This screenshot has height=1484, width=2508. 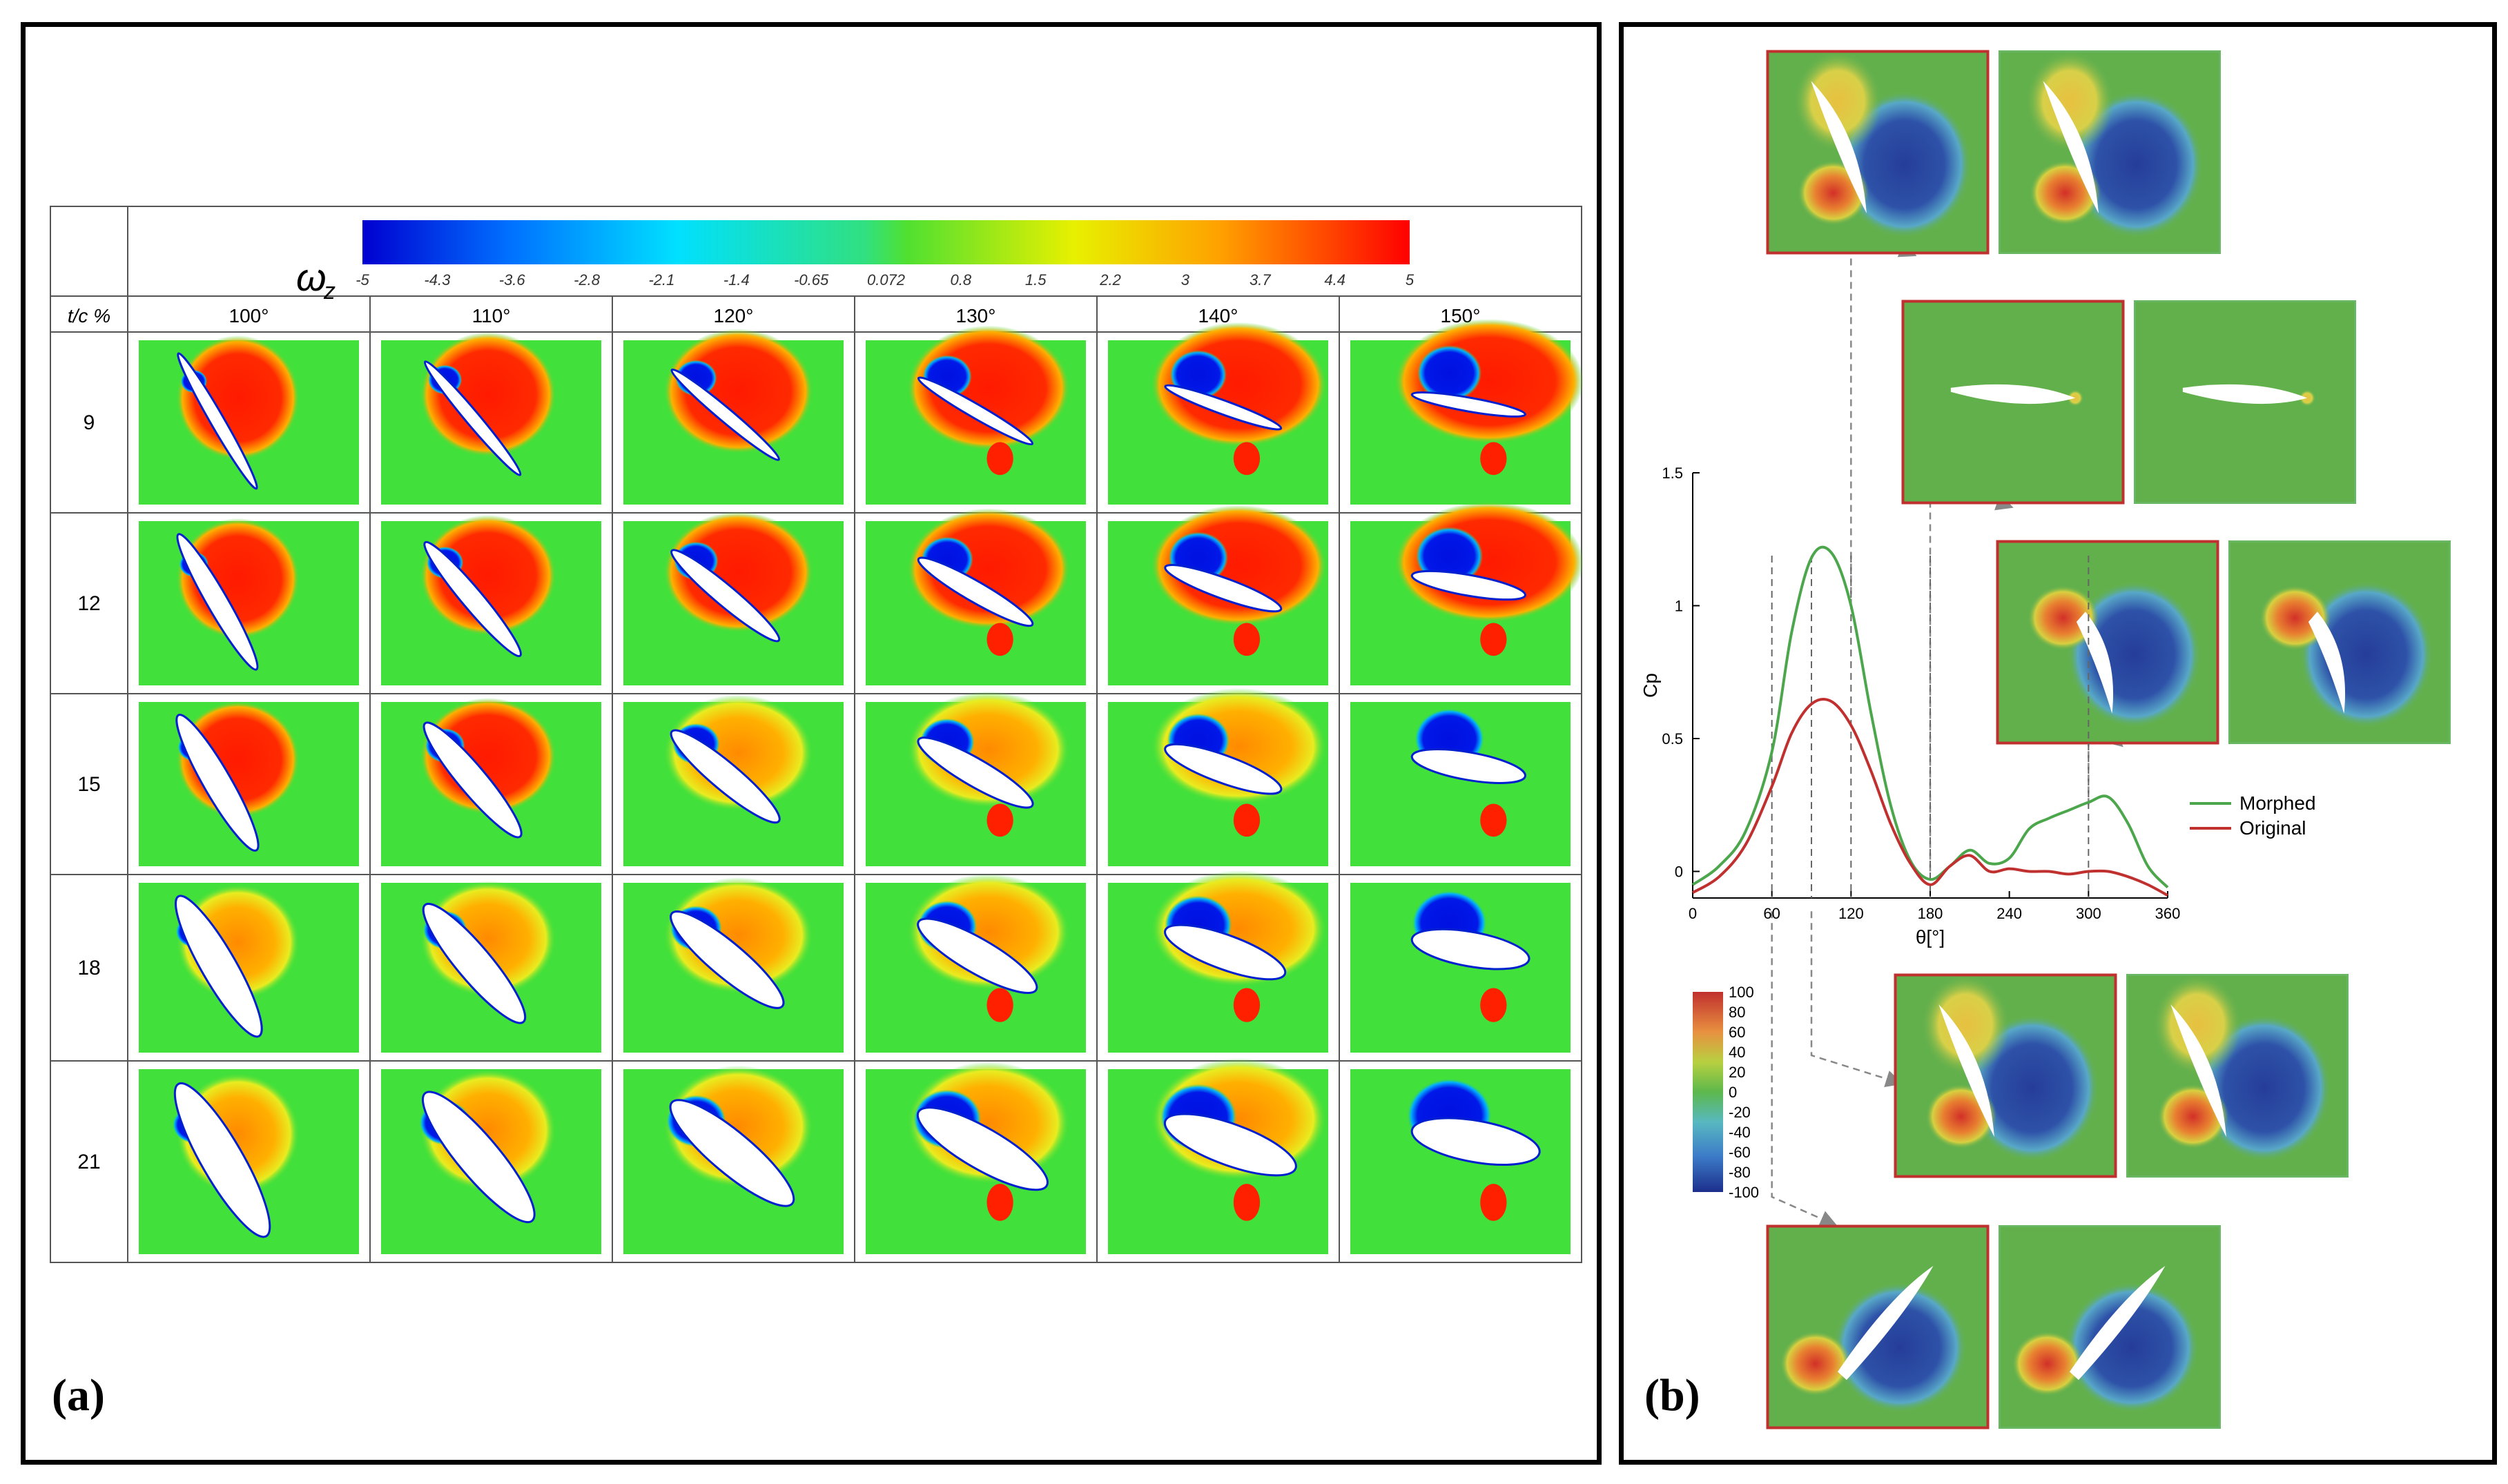 What do you see at coordinates (1740, 1133) in the screenshot?
I see `colorbar-tick-label: -40` at bounding box center [1740, 1133].